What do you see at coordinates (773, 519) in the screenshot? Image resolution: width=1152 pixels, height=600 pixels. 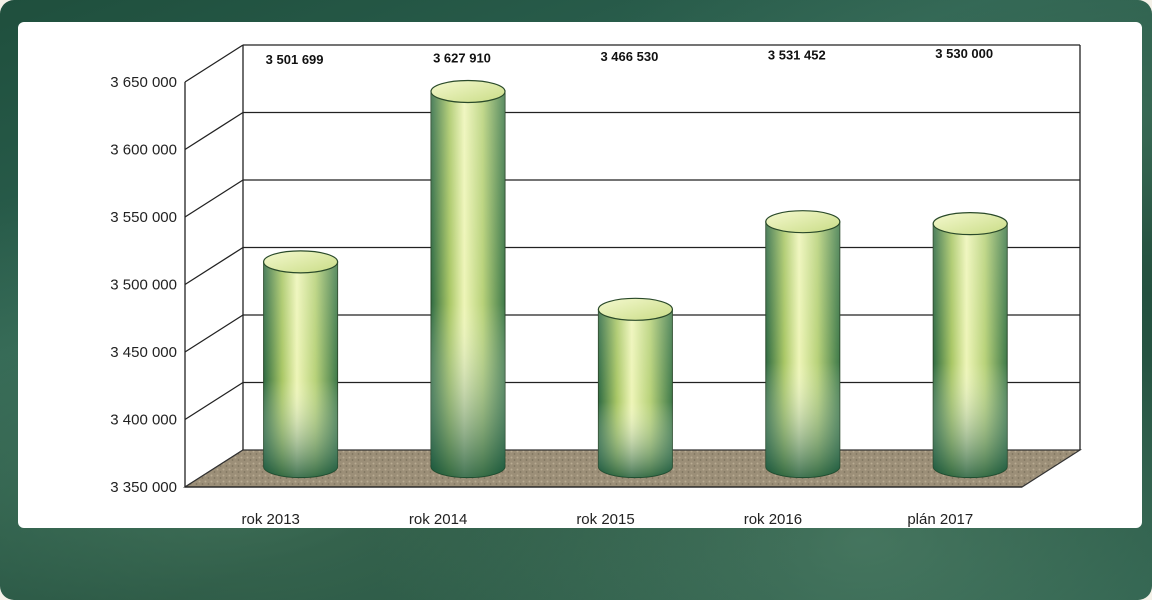 I see `x-tick-label: rok 2016` at bounding box center [773, 519].